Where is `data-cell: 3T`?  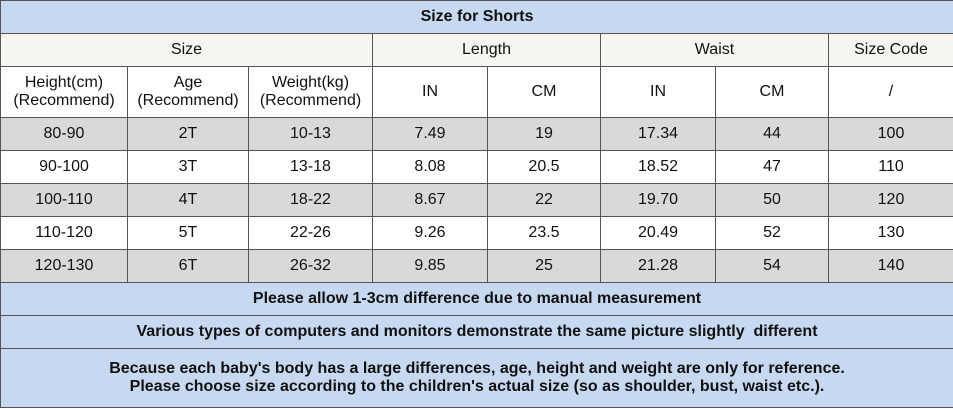
data-cell: 3T is located at coordinates (188, 167).